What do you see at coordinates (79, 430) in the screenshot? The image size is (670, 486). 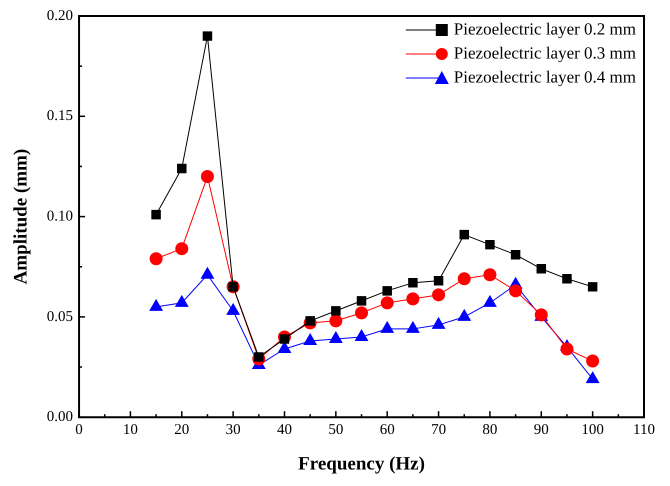 I see `x-tick-label: 0` at bounding box center [79, 430].